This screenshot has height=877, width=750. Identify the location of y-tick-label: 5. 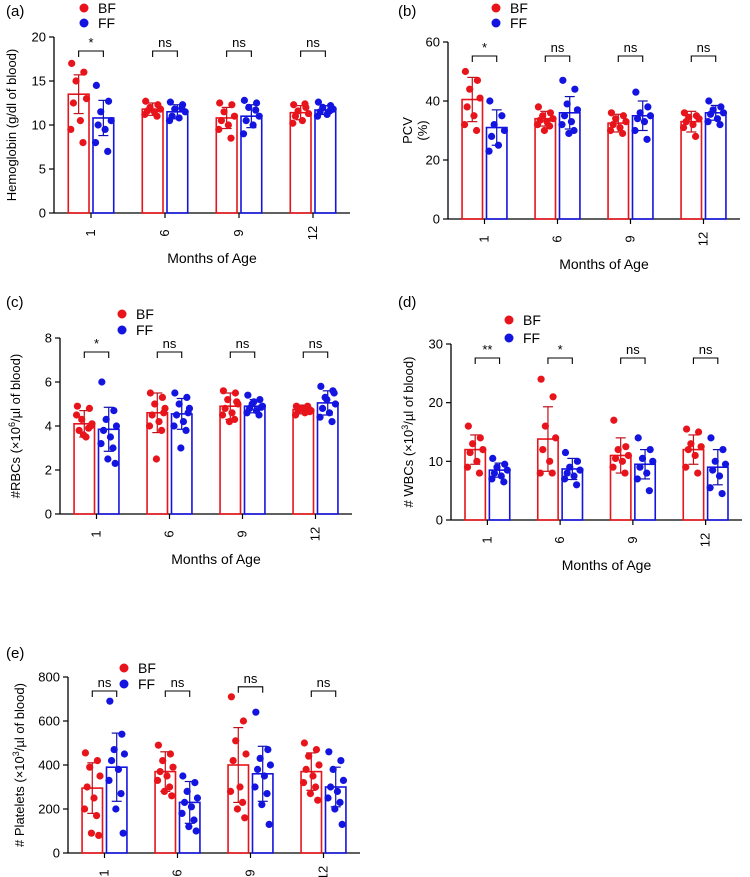
(42, 169).